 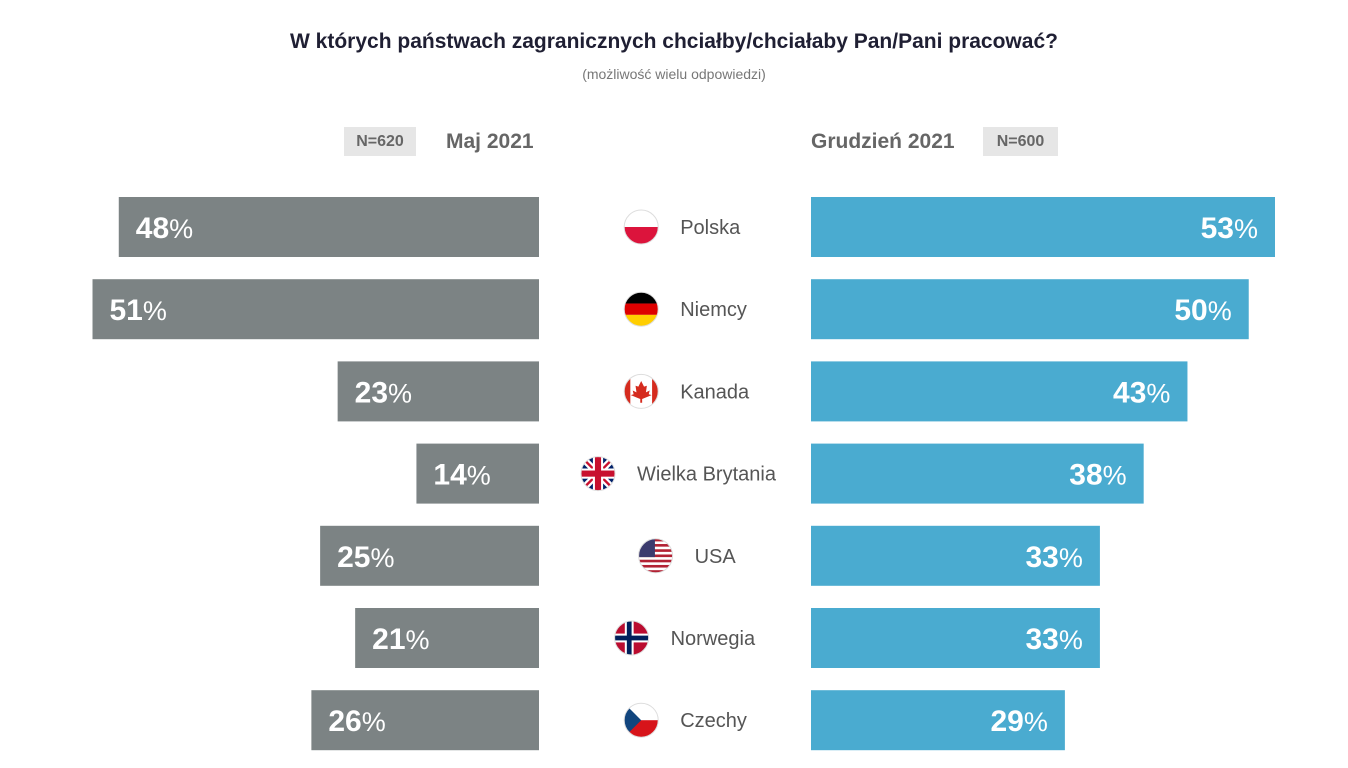 I want to click on category-label: USA, so click(x=716, y=557).